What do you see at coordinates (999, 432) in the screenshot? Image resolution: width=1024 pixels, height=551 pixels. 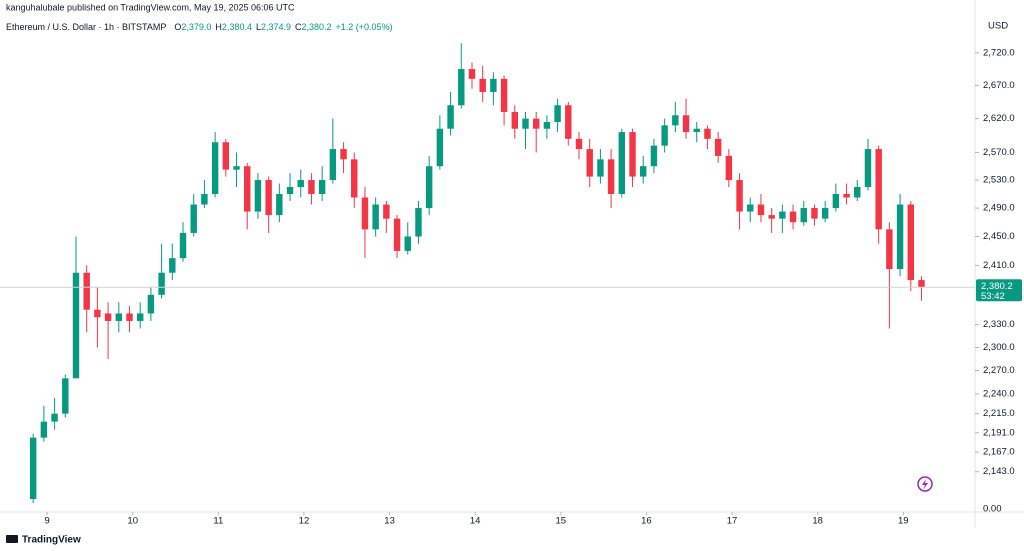 I see `y-tick-label: 2,191.0` at bounding box center [999, 432].